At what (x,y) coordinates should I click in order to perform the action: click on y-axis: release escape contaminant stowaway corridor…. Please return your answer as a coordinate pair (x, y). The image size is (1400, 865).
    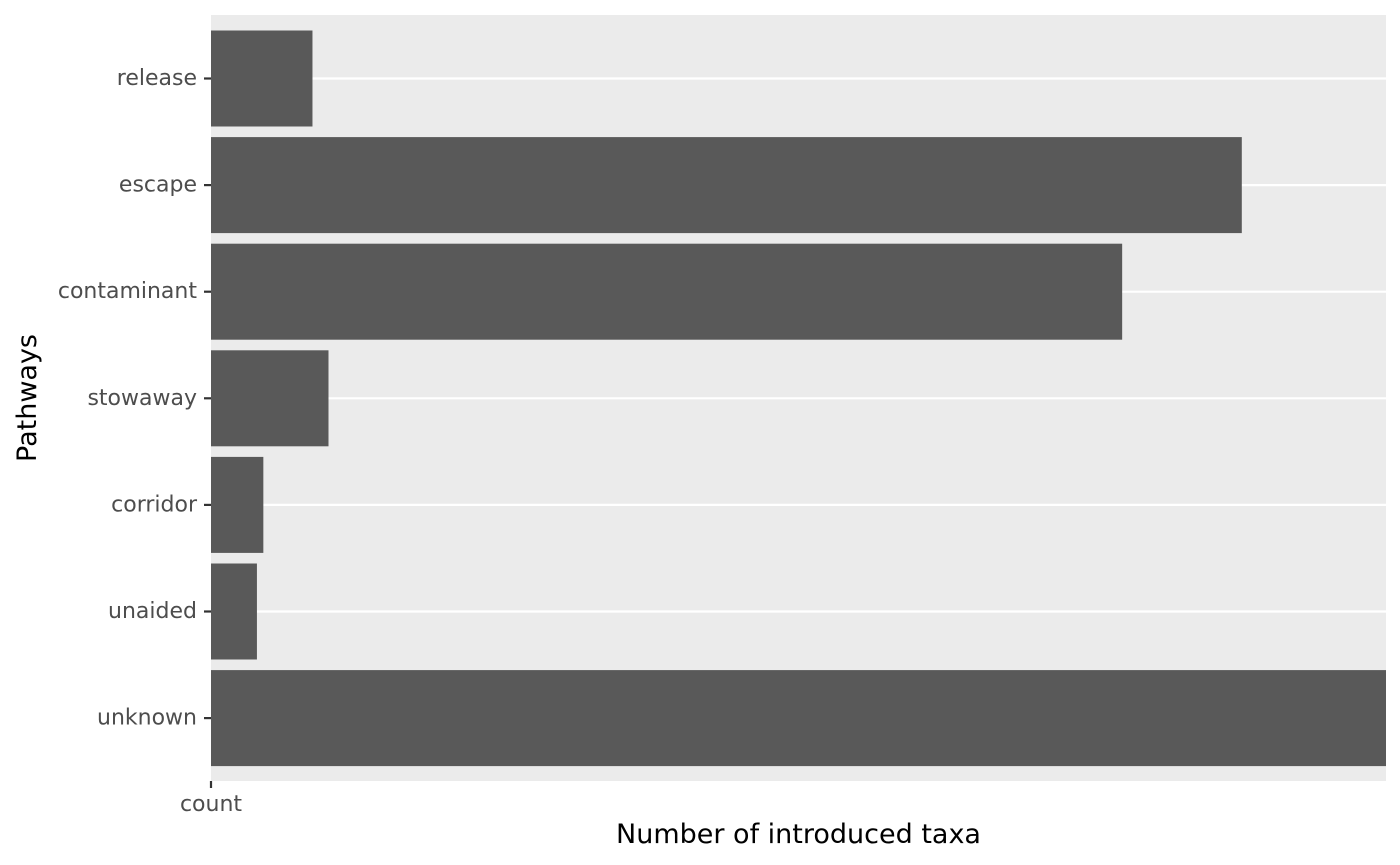
    Looking at the image, I should click on (134, 398).